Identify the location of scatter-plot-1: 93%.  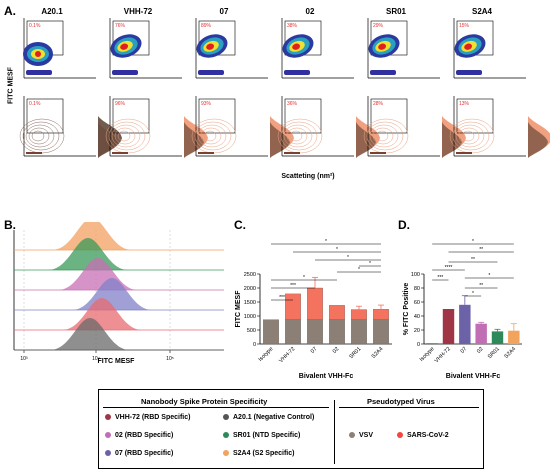
(242, 127).